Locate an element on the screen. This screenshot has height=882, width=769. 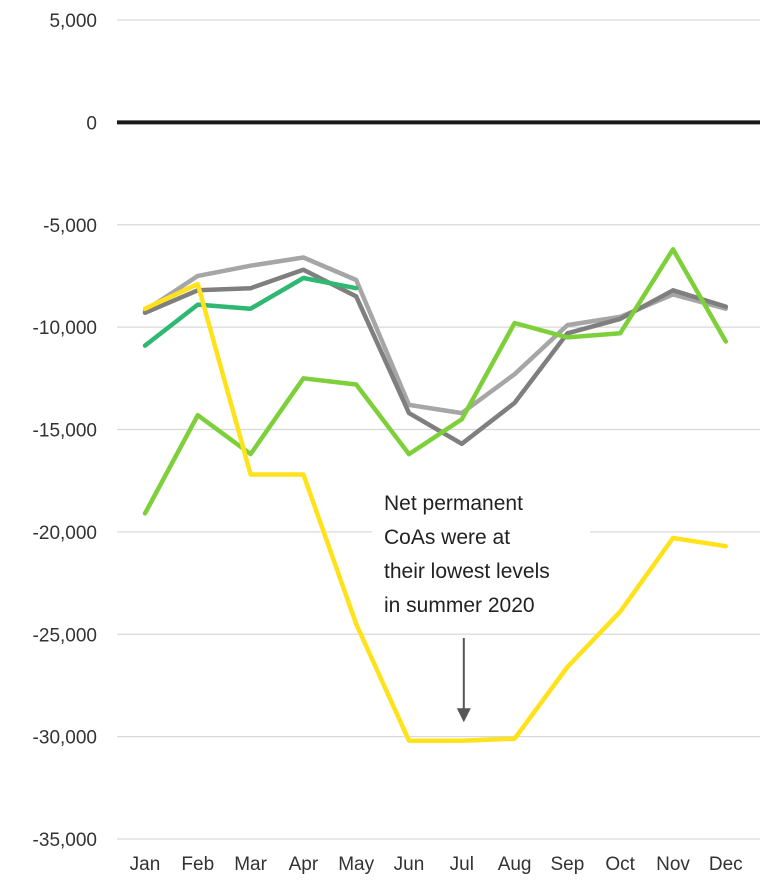
annotation-background is located at coordinates (481, 553).